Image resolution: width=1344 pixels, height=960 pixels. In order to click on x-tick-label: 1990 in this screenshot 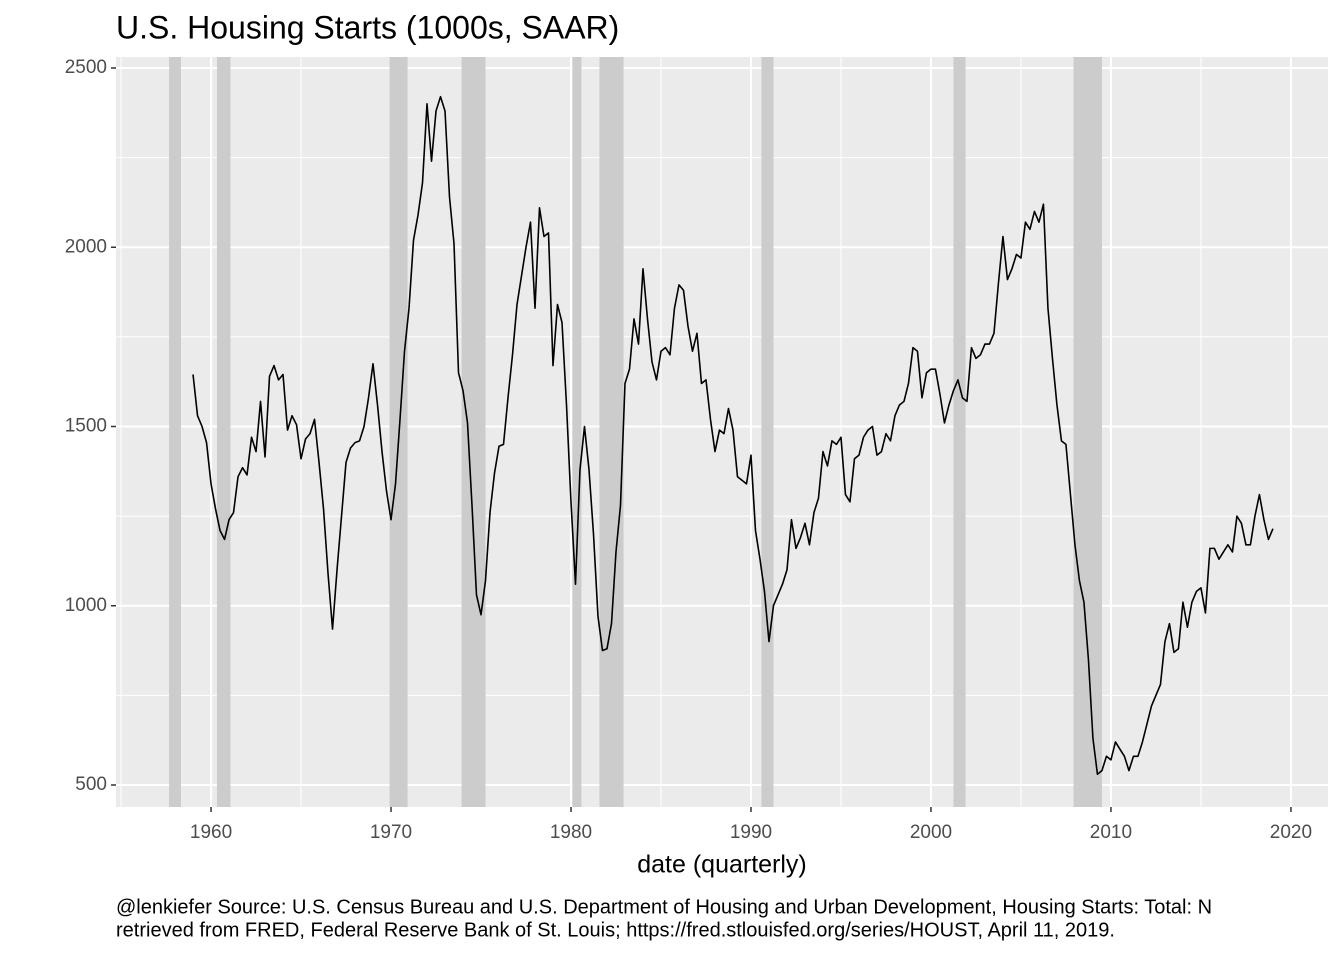, I will do `click(751, 832)`.